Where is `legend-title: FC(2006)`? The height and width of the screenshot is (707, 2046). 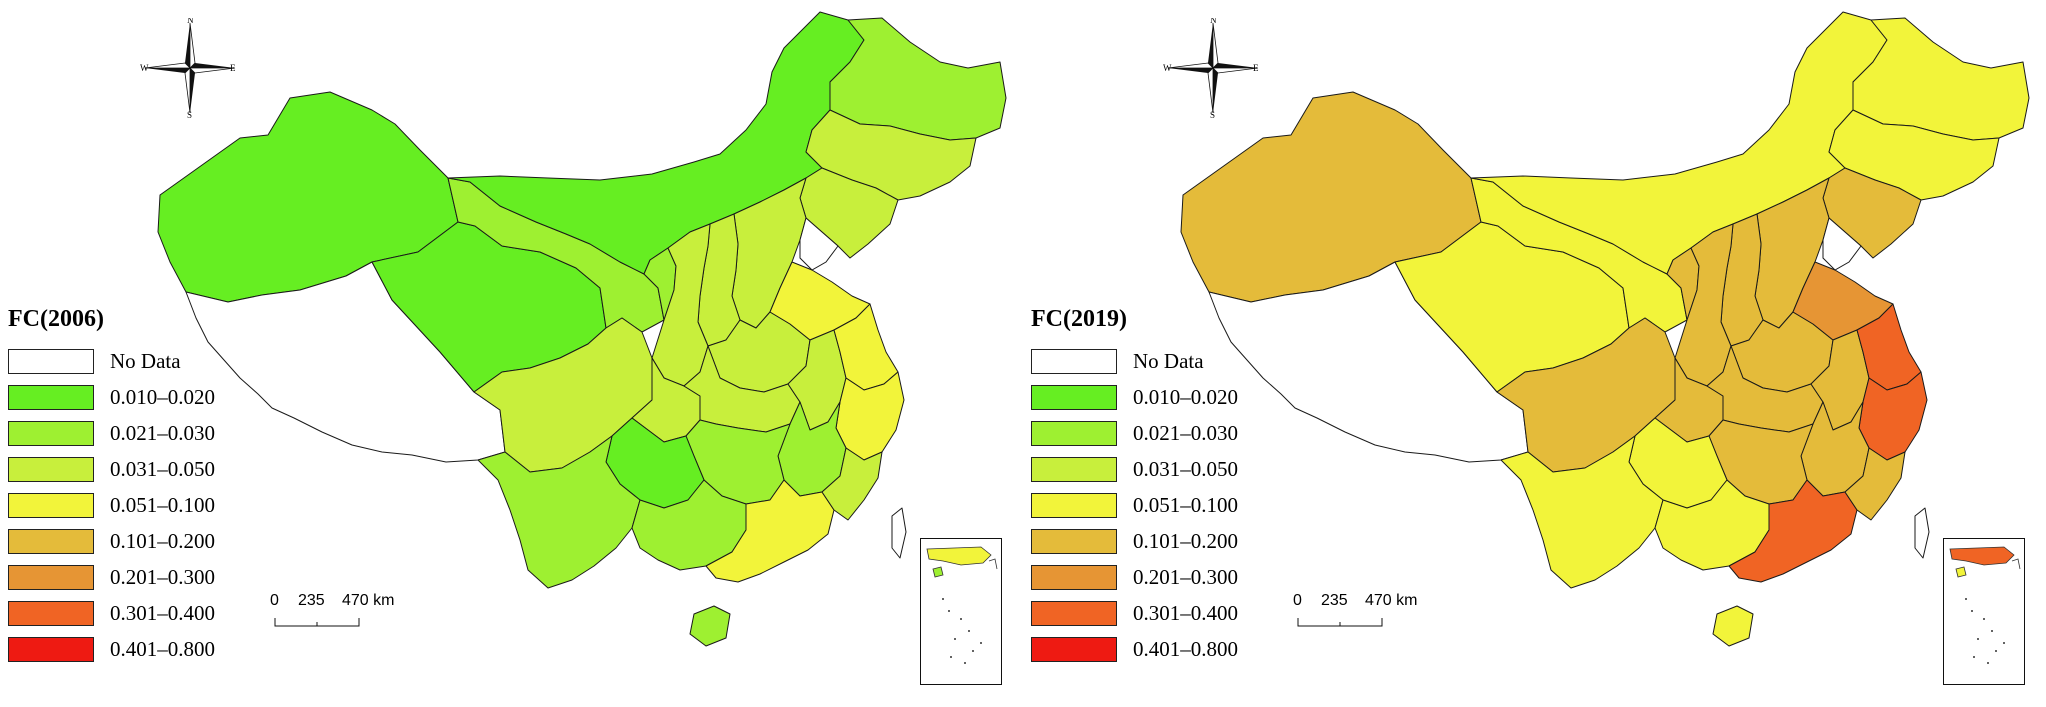
legend-title: FC(2006) is located at coordinates (56, 319).